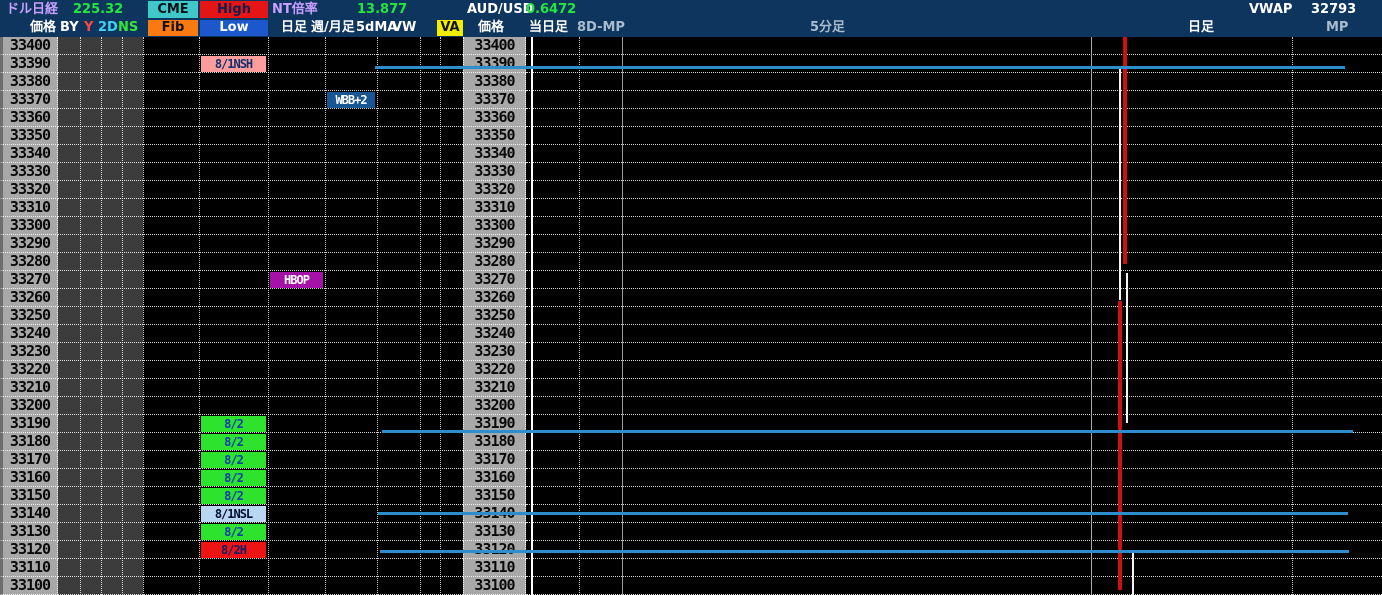 The width and height of the screenshot is (1382, 595). What do you see at coordinates (622, 316) in the screenshot?
I see `panel-separator-8dmp` at bounding box center [622, 316].